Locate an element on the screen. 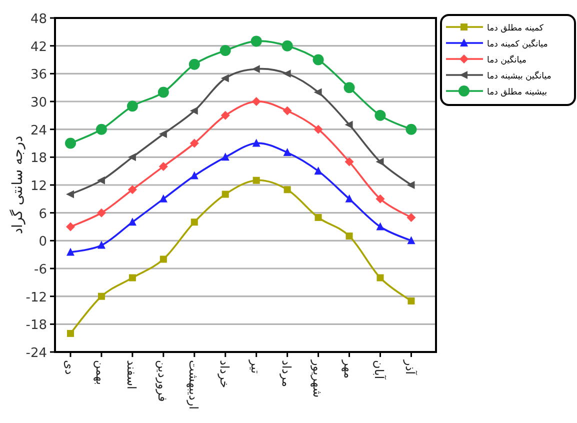 The height and width of the screenshot is (423, 577). y-tick-label: 48 is located at coordinates (38, 19).